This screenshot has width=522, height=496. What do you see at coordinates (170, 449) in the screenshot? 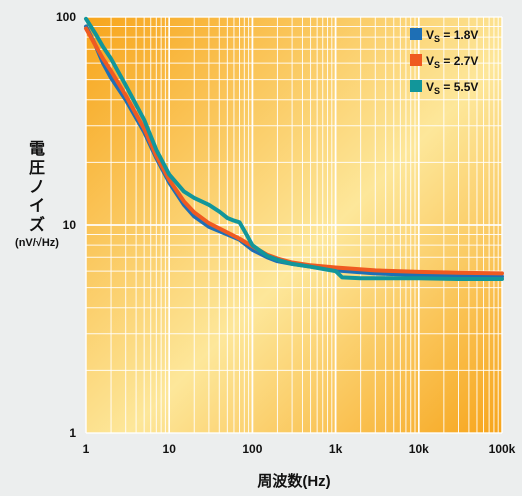
I see `x-tick-label: 10` at bounding box center [170, 449].